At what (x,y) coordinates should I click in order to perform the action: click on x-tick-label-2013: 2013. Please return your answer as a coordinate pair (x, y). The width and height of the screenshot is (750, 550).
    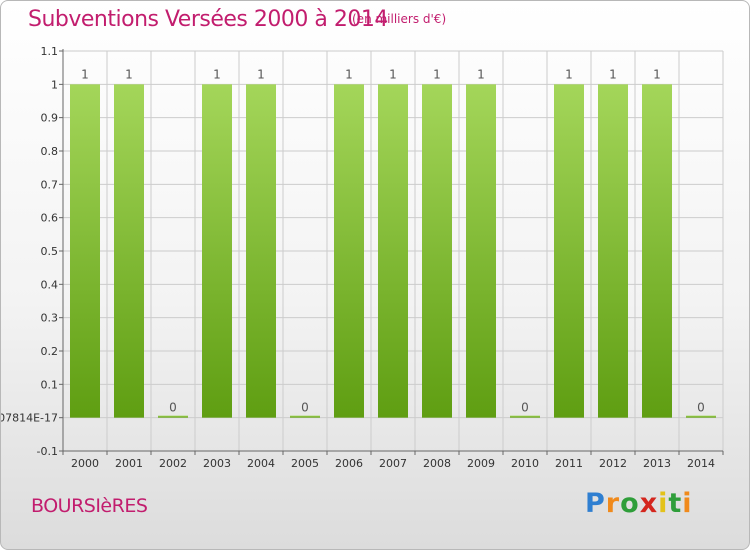
    Looking at the image, I should click on (657, 463).